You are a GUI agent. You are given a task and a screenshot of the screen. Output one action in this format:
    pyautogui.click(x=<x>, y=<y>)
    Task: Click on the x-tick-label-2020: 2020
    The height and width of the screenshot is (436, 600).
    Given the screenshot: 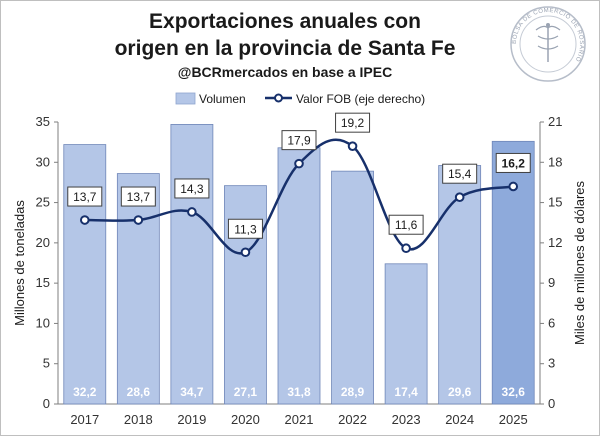 What is the action you would take?
    pyautogui.click(x=245, y=419)
    